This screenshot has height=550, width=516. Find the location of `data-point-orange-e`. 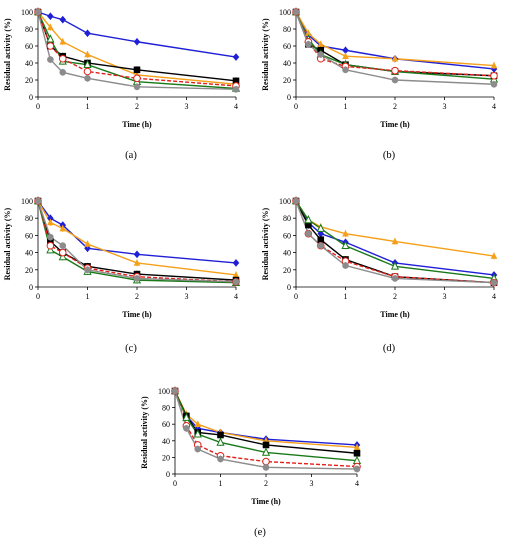

data-point-orange-e is located at coordinates (198, 423).